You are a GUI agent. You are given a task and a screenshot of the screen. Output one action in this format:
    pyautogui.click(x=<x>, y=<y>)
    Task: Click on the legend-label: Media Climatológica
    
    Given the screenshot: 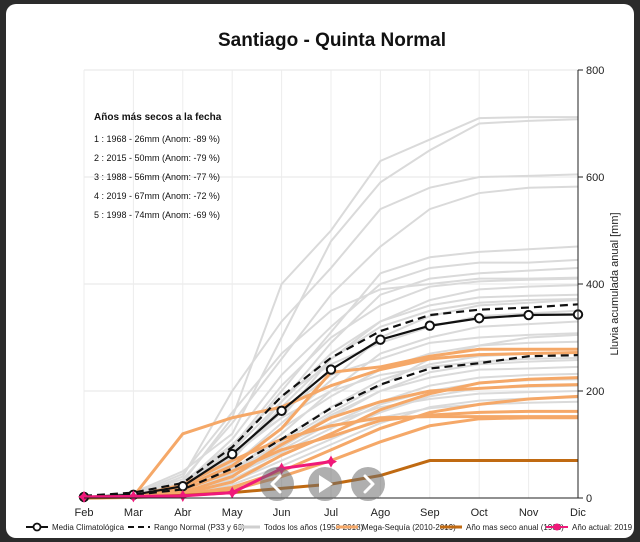 What is the action you would take?
    pyautogui.click(x=88, y=527)
    